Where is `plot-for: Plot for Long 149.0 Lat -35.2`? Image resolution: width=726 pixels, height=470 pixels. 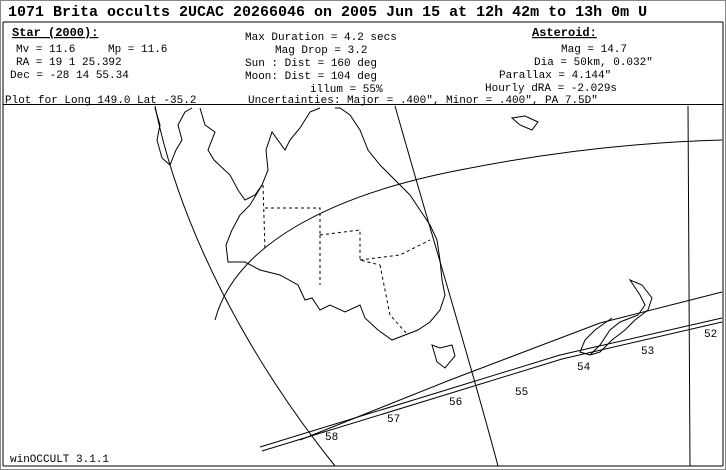
plot-for: Plot for Long 149.0 Lat -35.2 is located at coordinates (100, 101).